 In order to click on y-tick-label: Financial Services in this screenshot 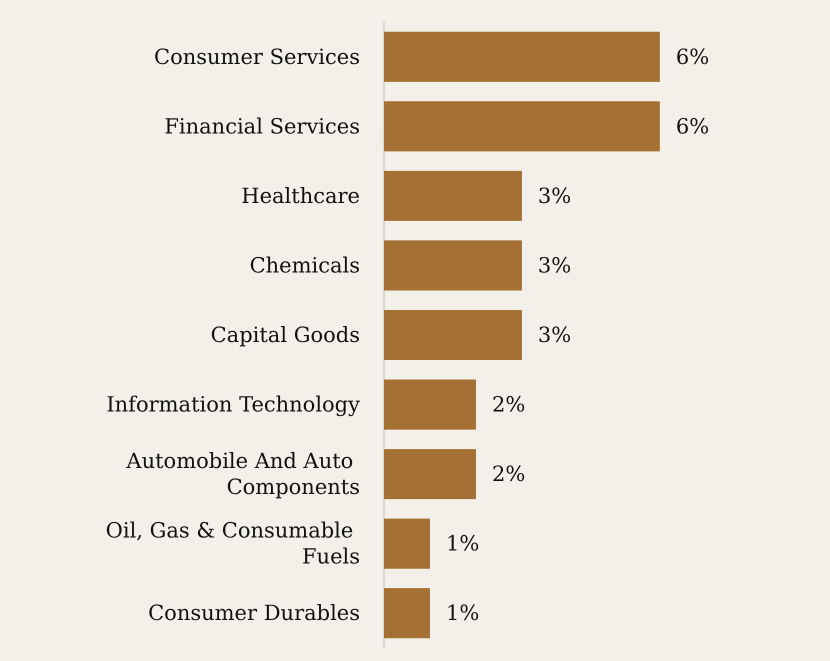, I will do `click(262, 126)`.